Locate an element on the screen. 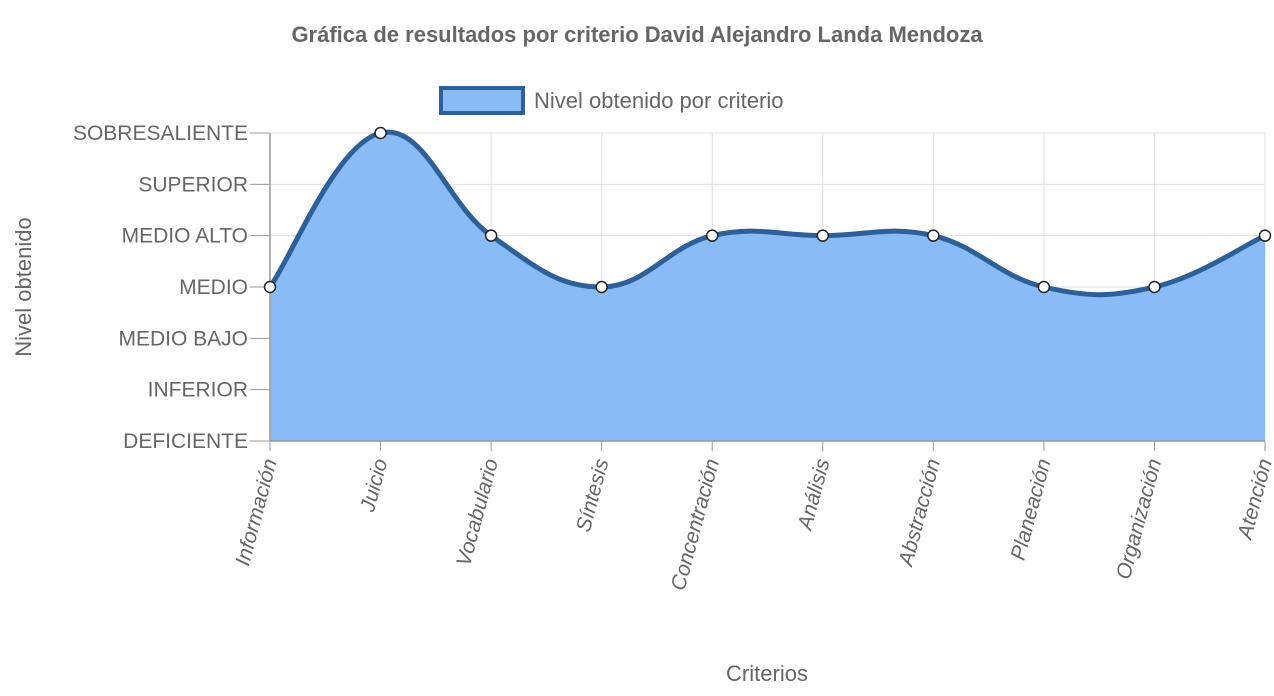 Image resolution: width=1274 pixels, height=696 pixels. x-tick-label: Concentración is located at coordinates (695, 524).